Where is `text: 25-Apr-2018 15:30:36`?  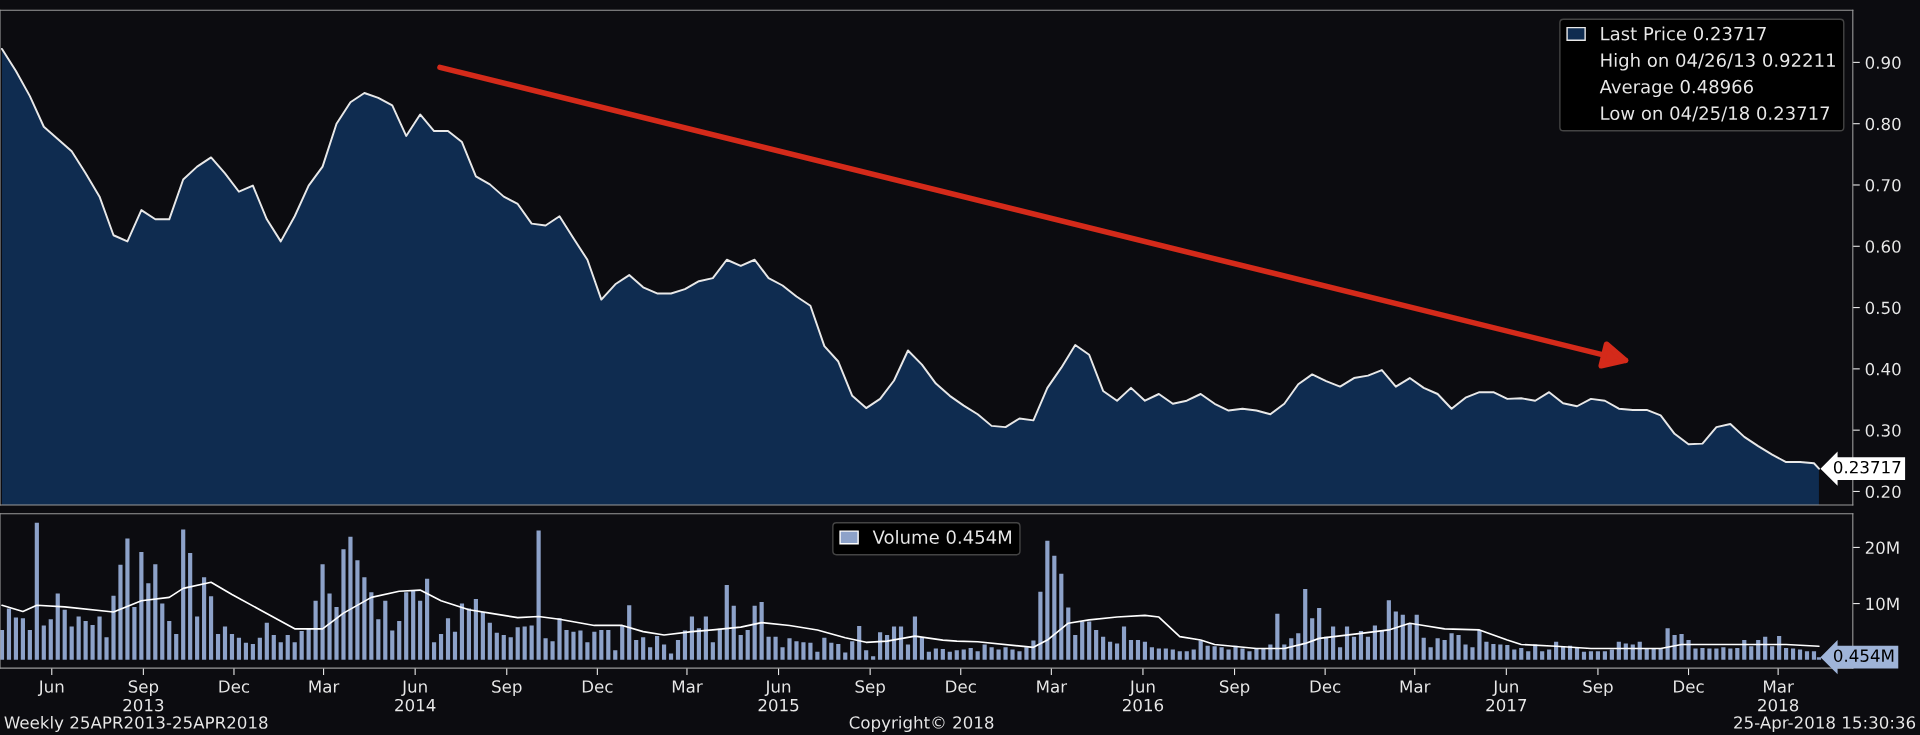 text: 25-Apr-2018 15:30:36 is located at coordinates (1825, 724).